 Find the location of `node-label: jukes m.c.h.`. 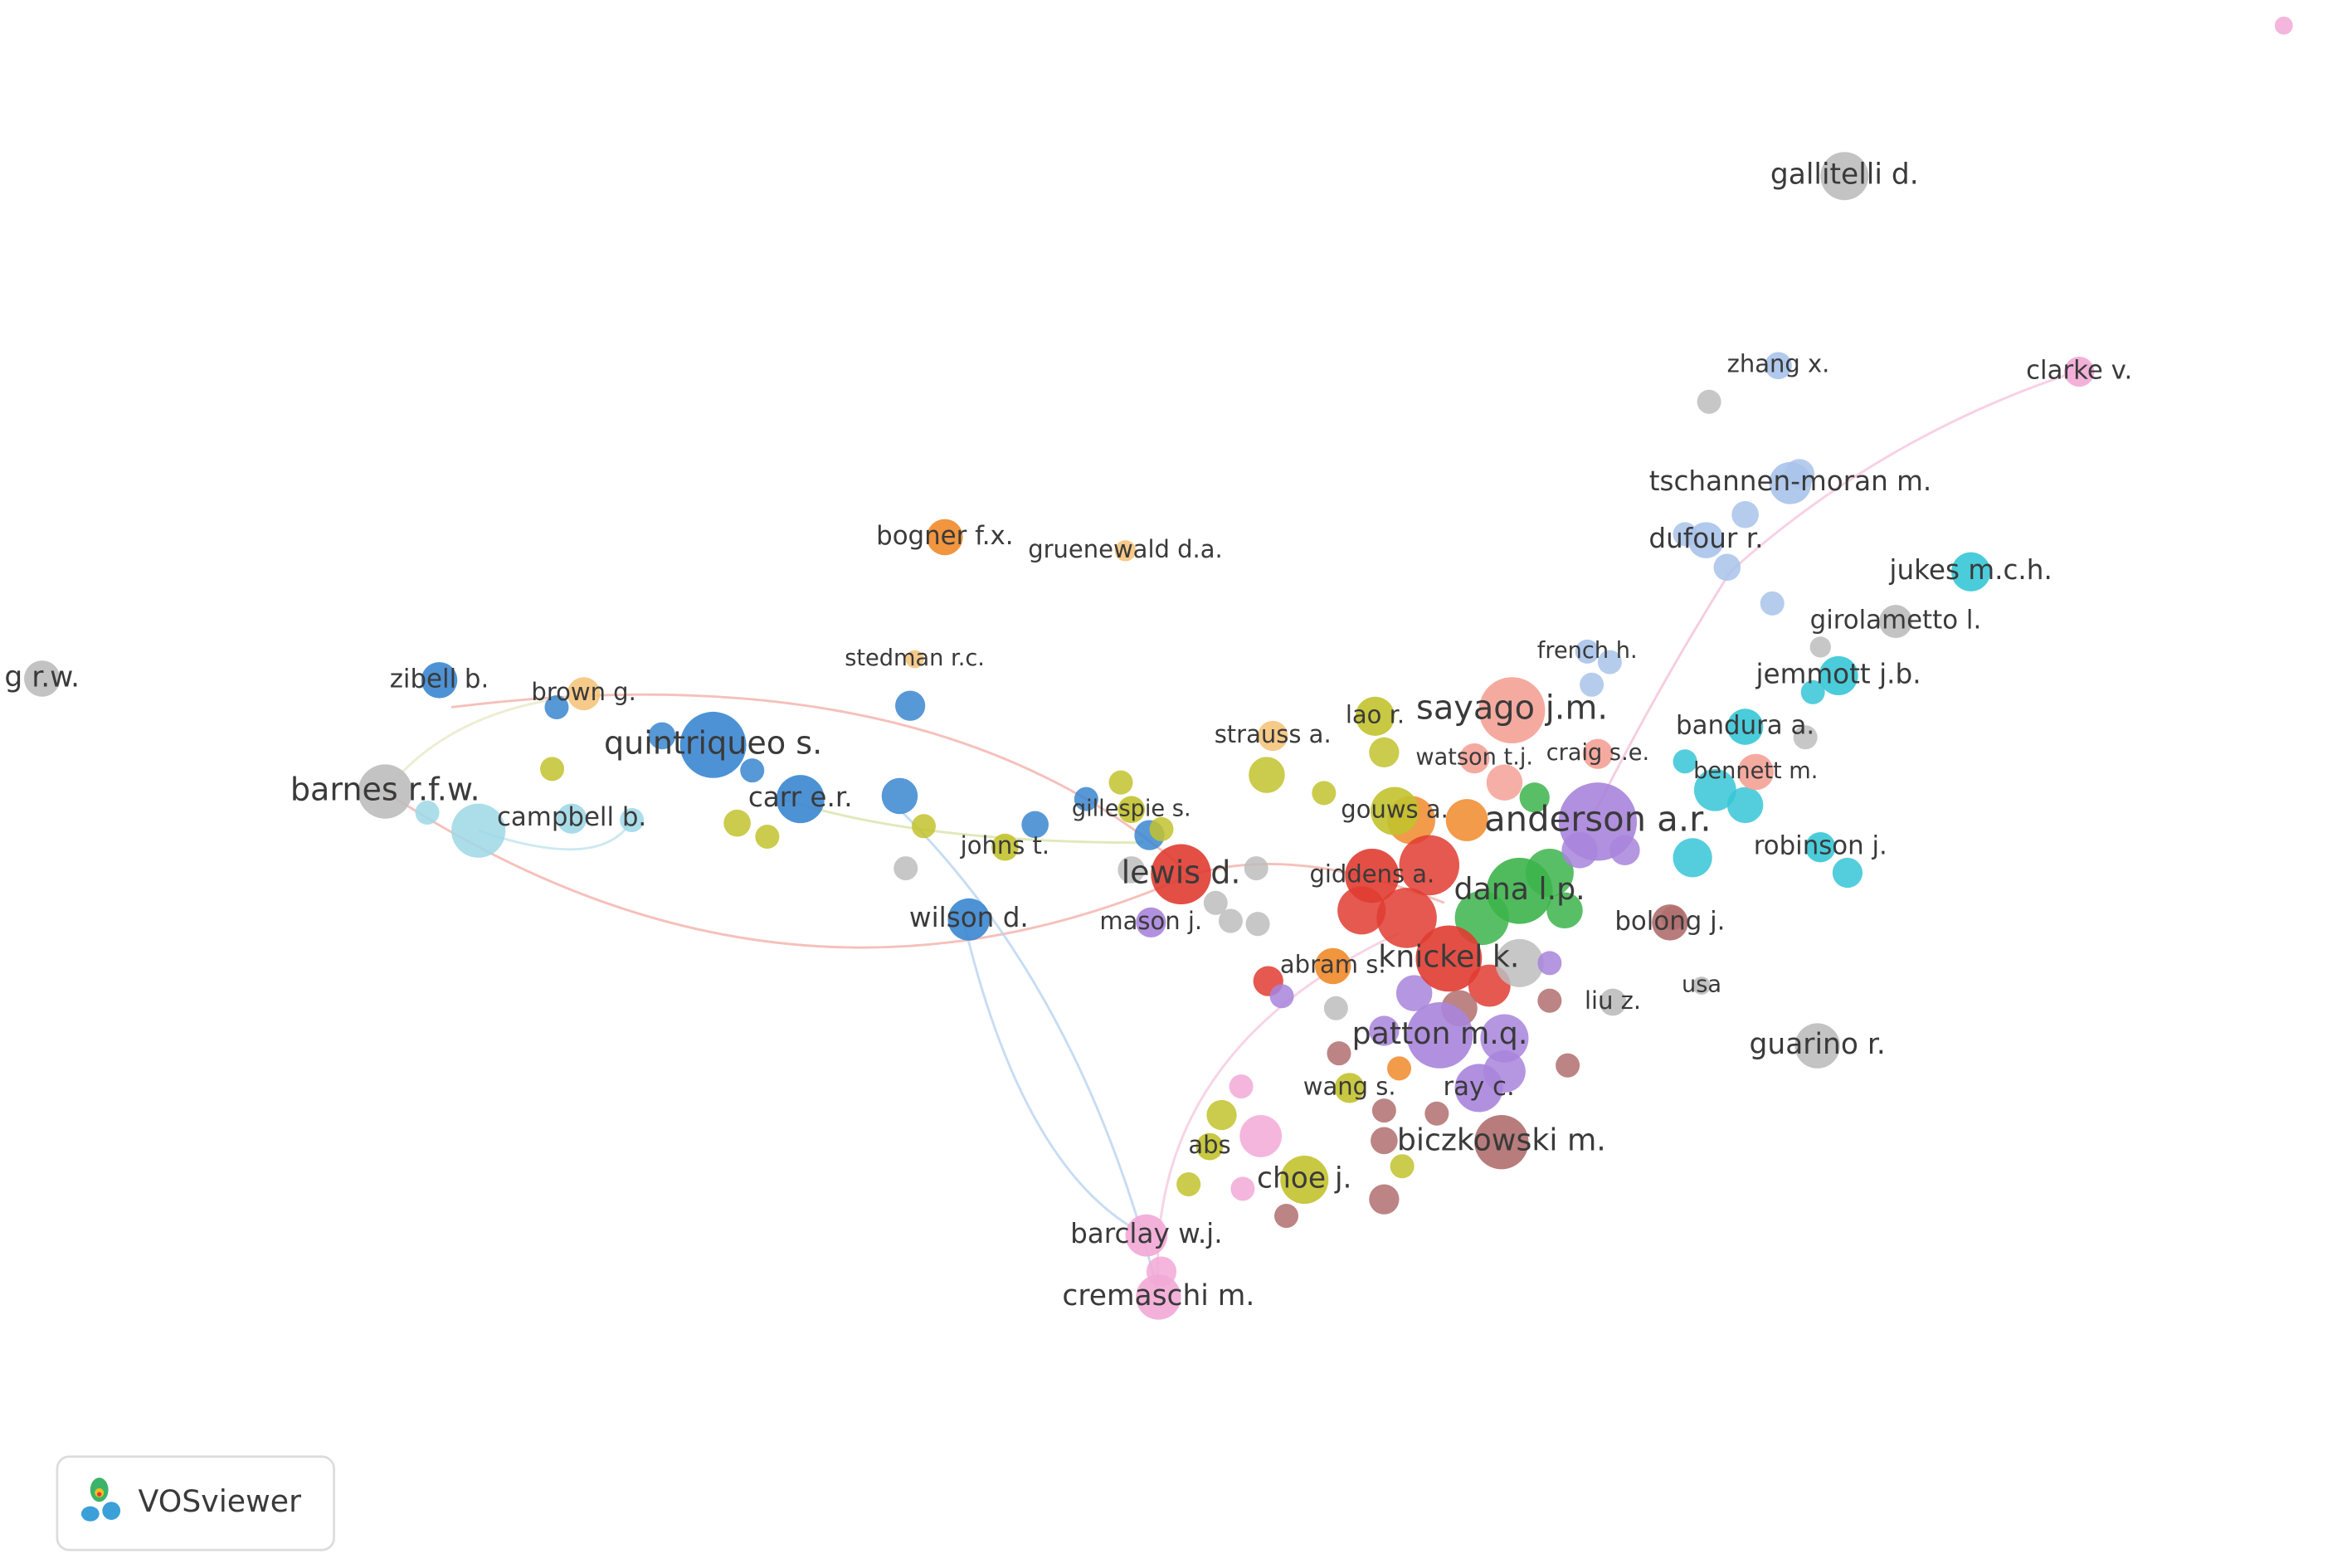

node-label: jukes m.c.h. is located at coordinates (1970, 570).